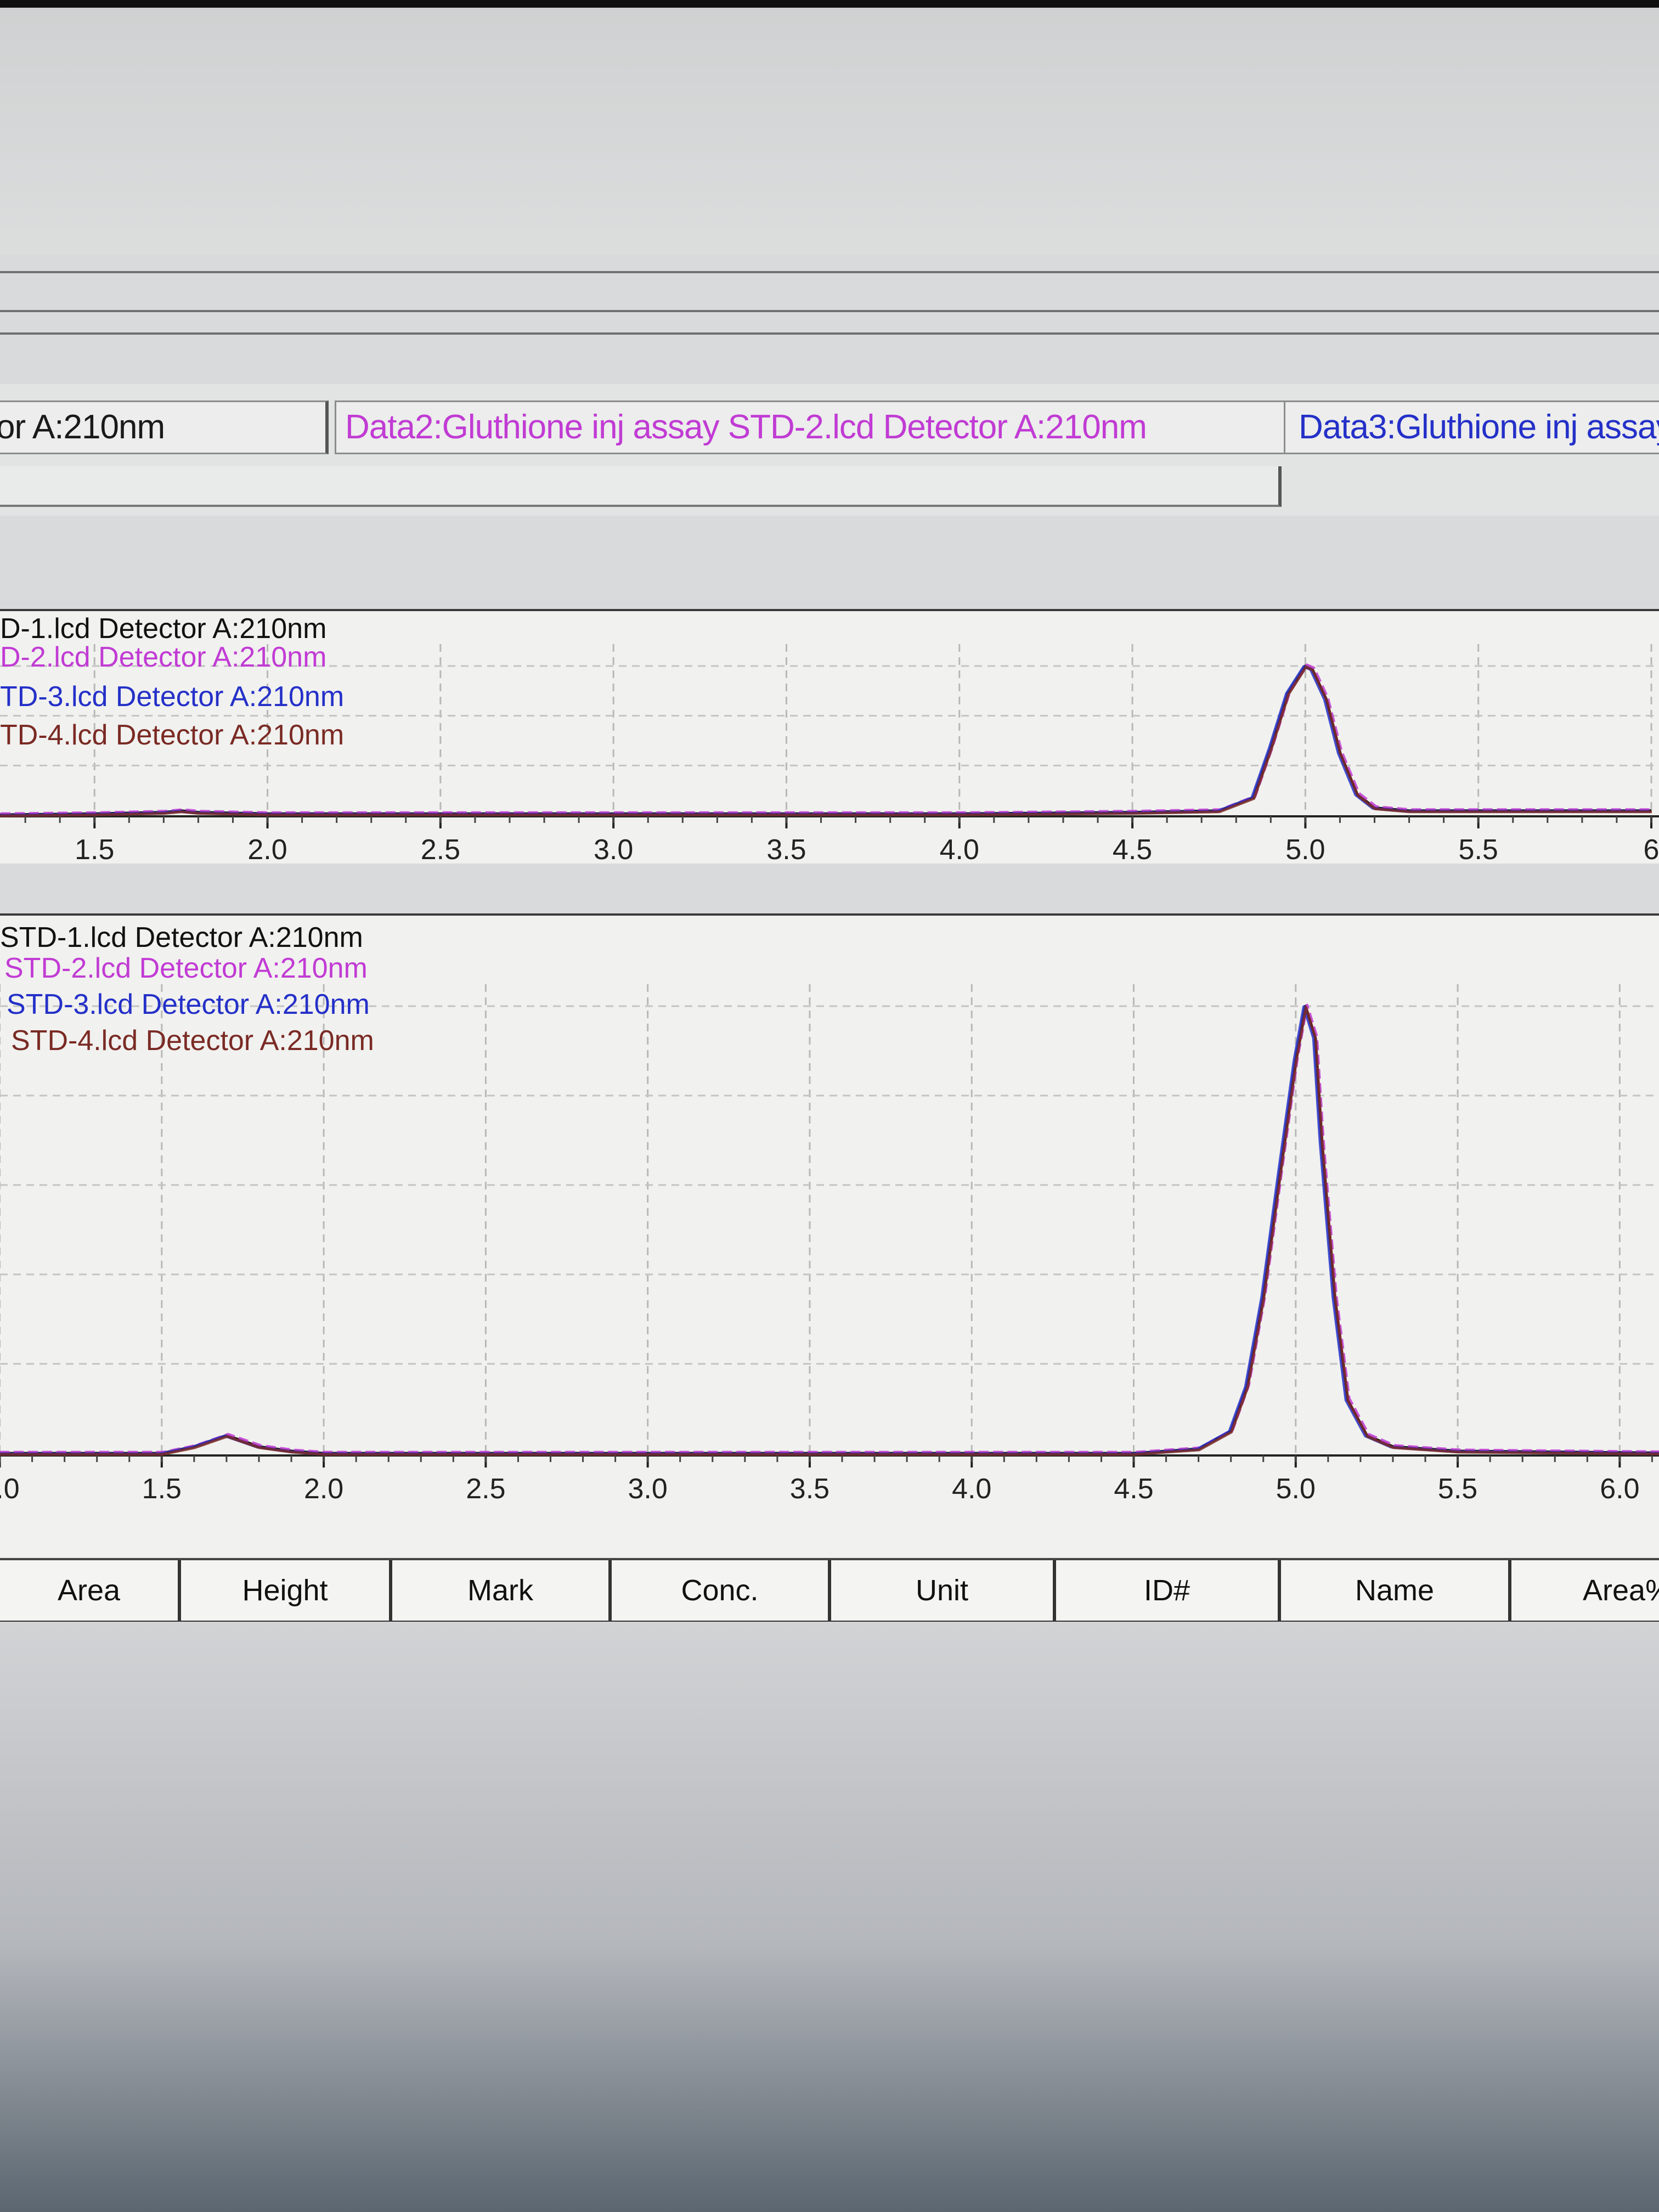 Image resolution: width=1659 pixels, height=2212 pixels. I want to click on legend-entry-std1: D-1.lcd Detector A:210nm, so click(164, 629).